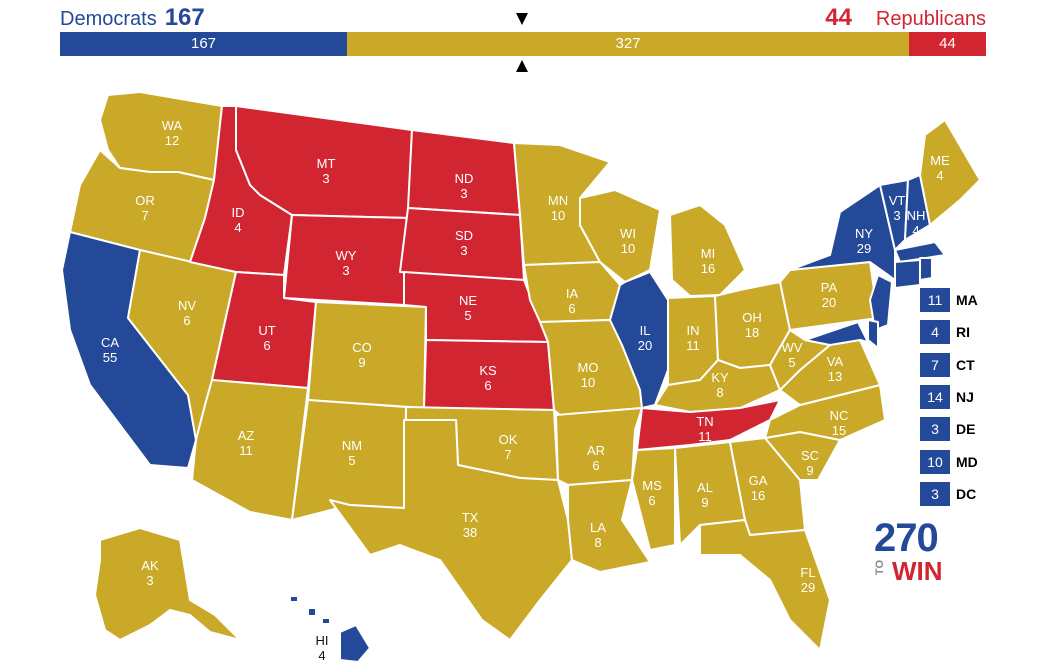  I want to click on state-me, so click(950, 172).